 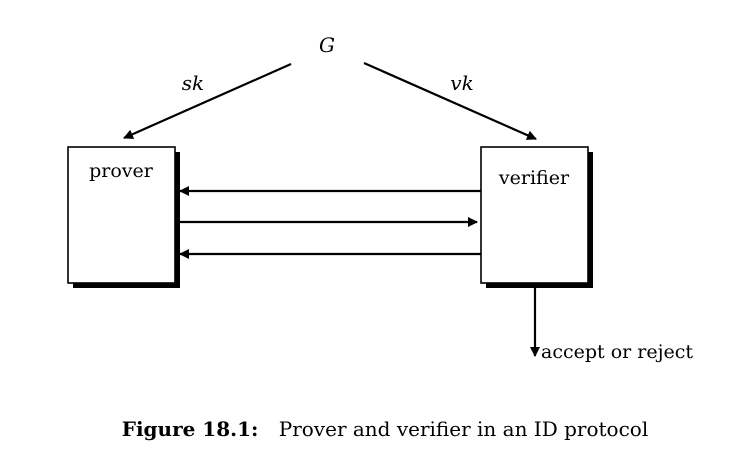 I want to click on verification-key-arrow, so click(x=450, y=101).